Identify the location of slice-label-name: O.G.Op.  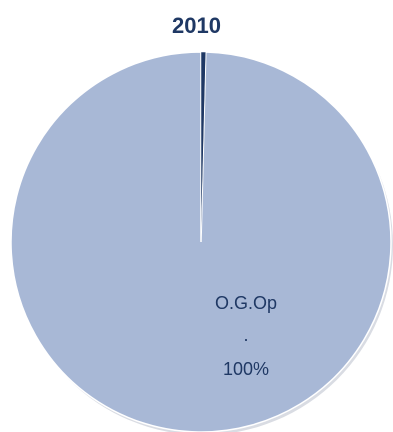
(246, 303).